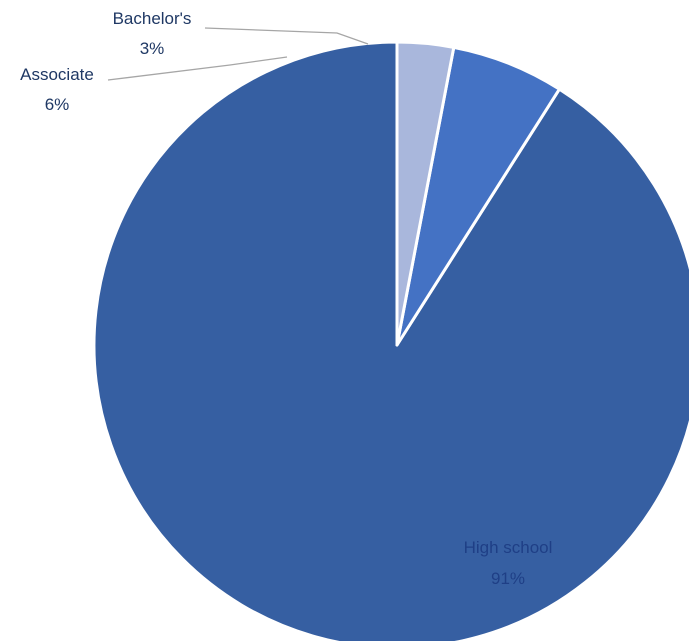  What do you see at coordinates (57, 74) in the screenshot?
I see `slice-label-associate: Associate` at bounding box center [57, 74].